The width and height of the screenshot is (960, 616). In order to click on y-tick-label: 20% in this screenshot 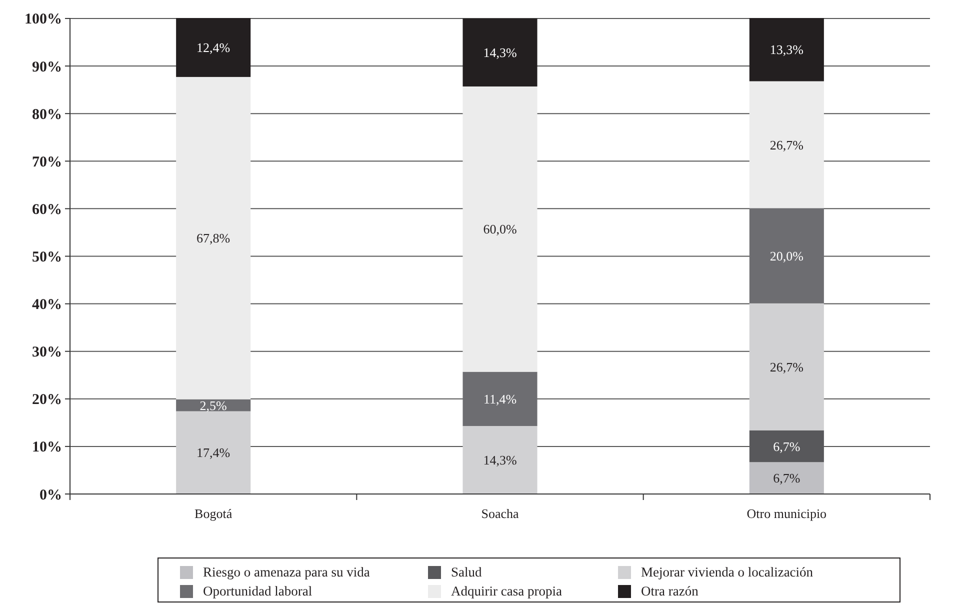, I will do `click(47, 400)`.